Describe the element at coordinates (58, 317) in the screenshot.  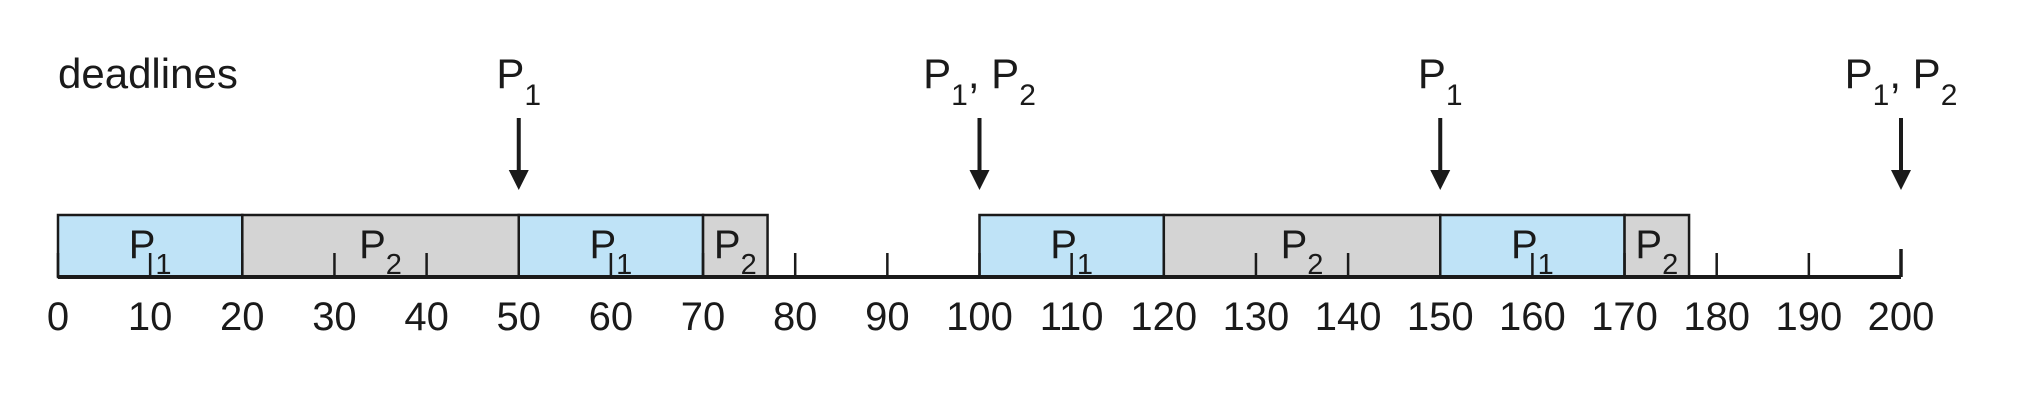
I see `axis-tick-label: 0` at that location.